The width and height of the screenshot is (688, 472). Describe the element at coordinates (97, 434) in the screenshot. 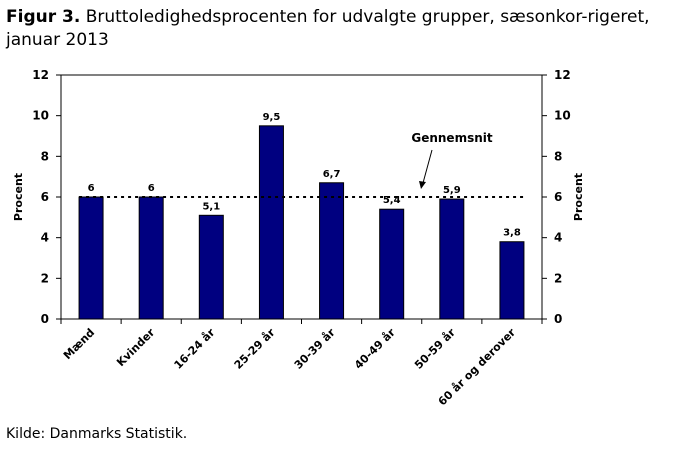

I see `source-note: Kilde: Danmarks Statistik.` at that location.